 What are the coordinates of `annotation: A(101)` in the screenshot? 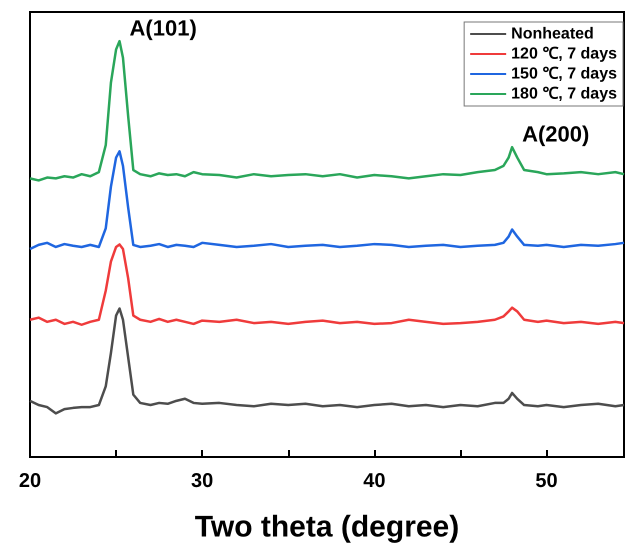 It's located at (163, 28).